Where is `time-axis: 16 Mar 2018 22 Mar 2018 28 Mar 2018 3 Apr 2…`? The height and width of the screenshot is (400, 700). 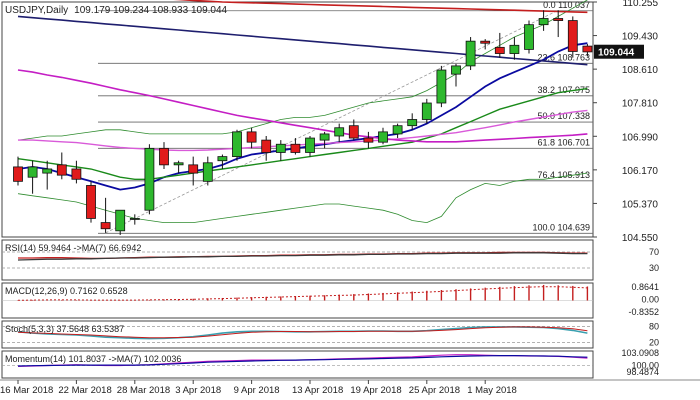
time-axis: 16 Mar 2018 22 Mar 2018 28 Mar 2018 3 Apr 2… is located at coordinates (258, 388).